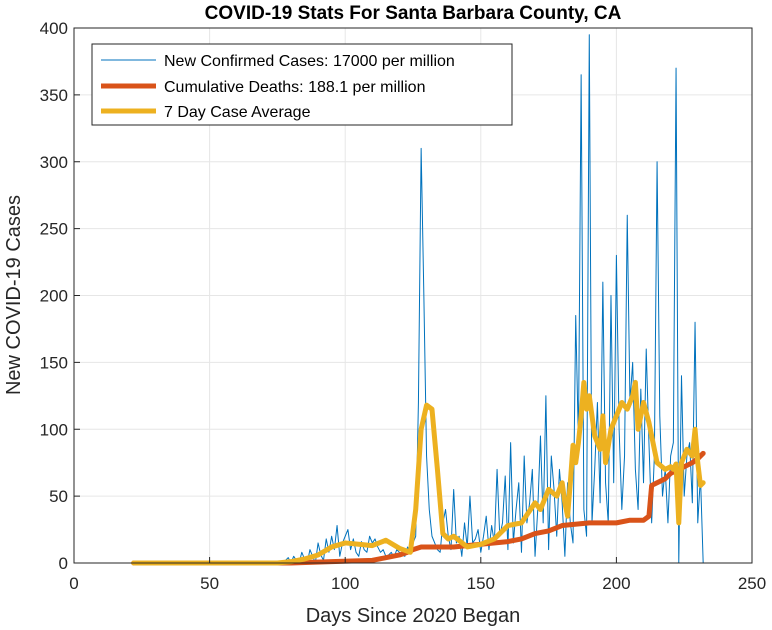 This screenshot has width=772, height=630. What do you see at coordinates (14, 295) in the screenshot?
I see `y-axis-label: New COVID-19 Cases` at bounding box center [14, 295].